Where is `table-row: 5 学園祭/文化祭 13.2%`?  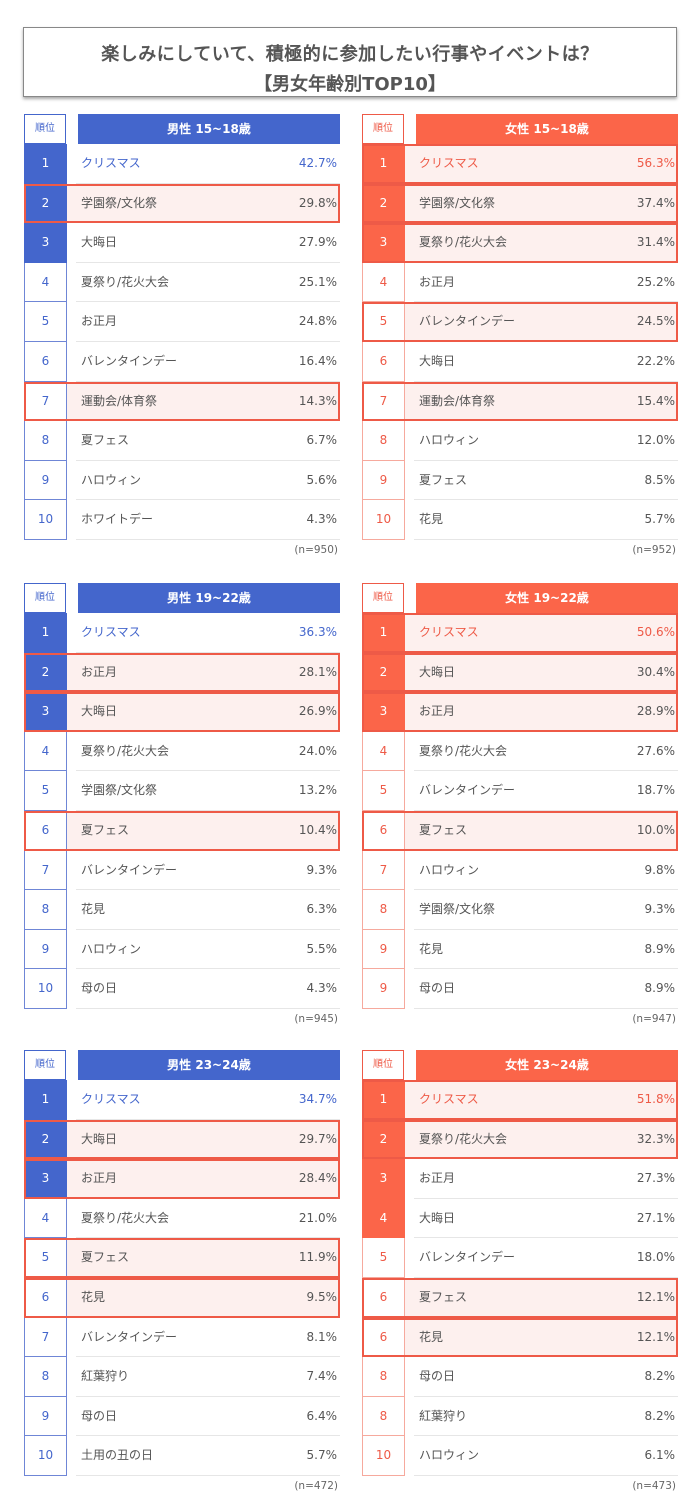 table-row: 5 学園祭/文化祭 13.2% is located at coordinates (182, 791).